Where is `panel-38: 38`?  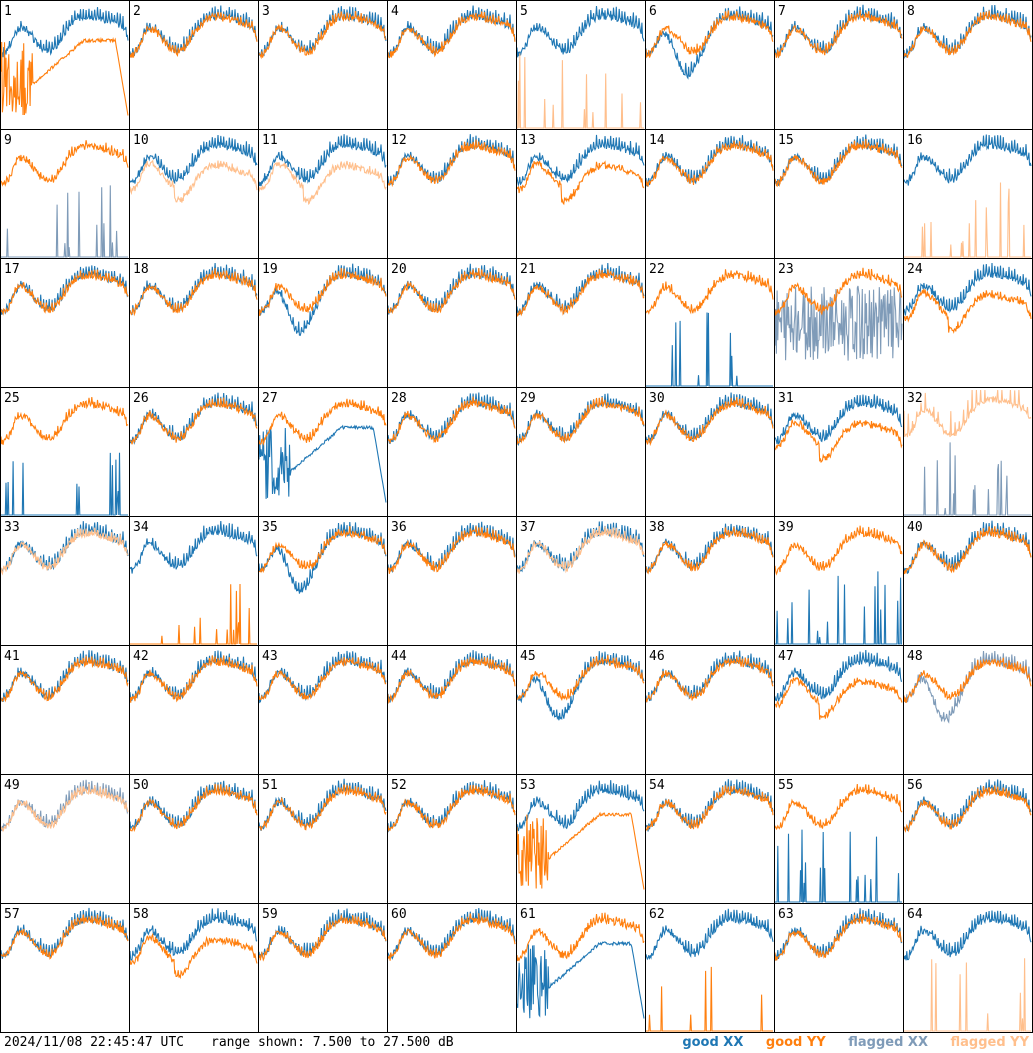
panel-38: 38 is located at coordinates (710, 581).